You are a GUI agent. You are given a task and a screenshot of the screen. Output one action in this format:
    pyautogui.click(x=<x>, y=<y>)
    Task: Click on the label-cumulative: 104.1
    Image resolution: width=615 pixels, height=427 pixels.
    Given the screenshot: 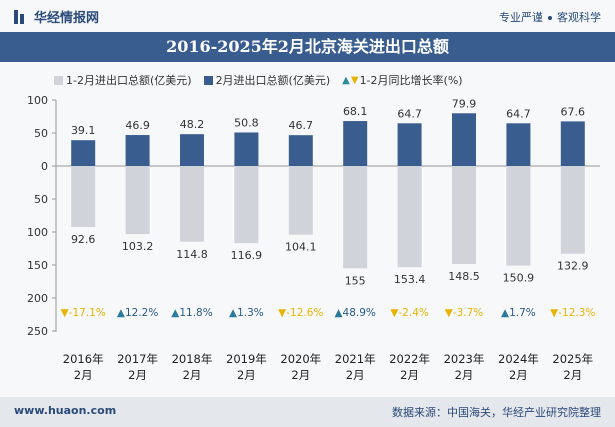 What is the action you would take?
    pyautogui.click(x=301, y=247)
    